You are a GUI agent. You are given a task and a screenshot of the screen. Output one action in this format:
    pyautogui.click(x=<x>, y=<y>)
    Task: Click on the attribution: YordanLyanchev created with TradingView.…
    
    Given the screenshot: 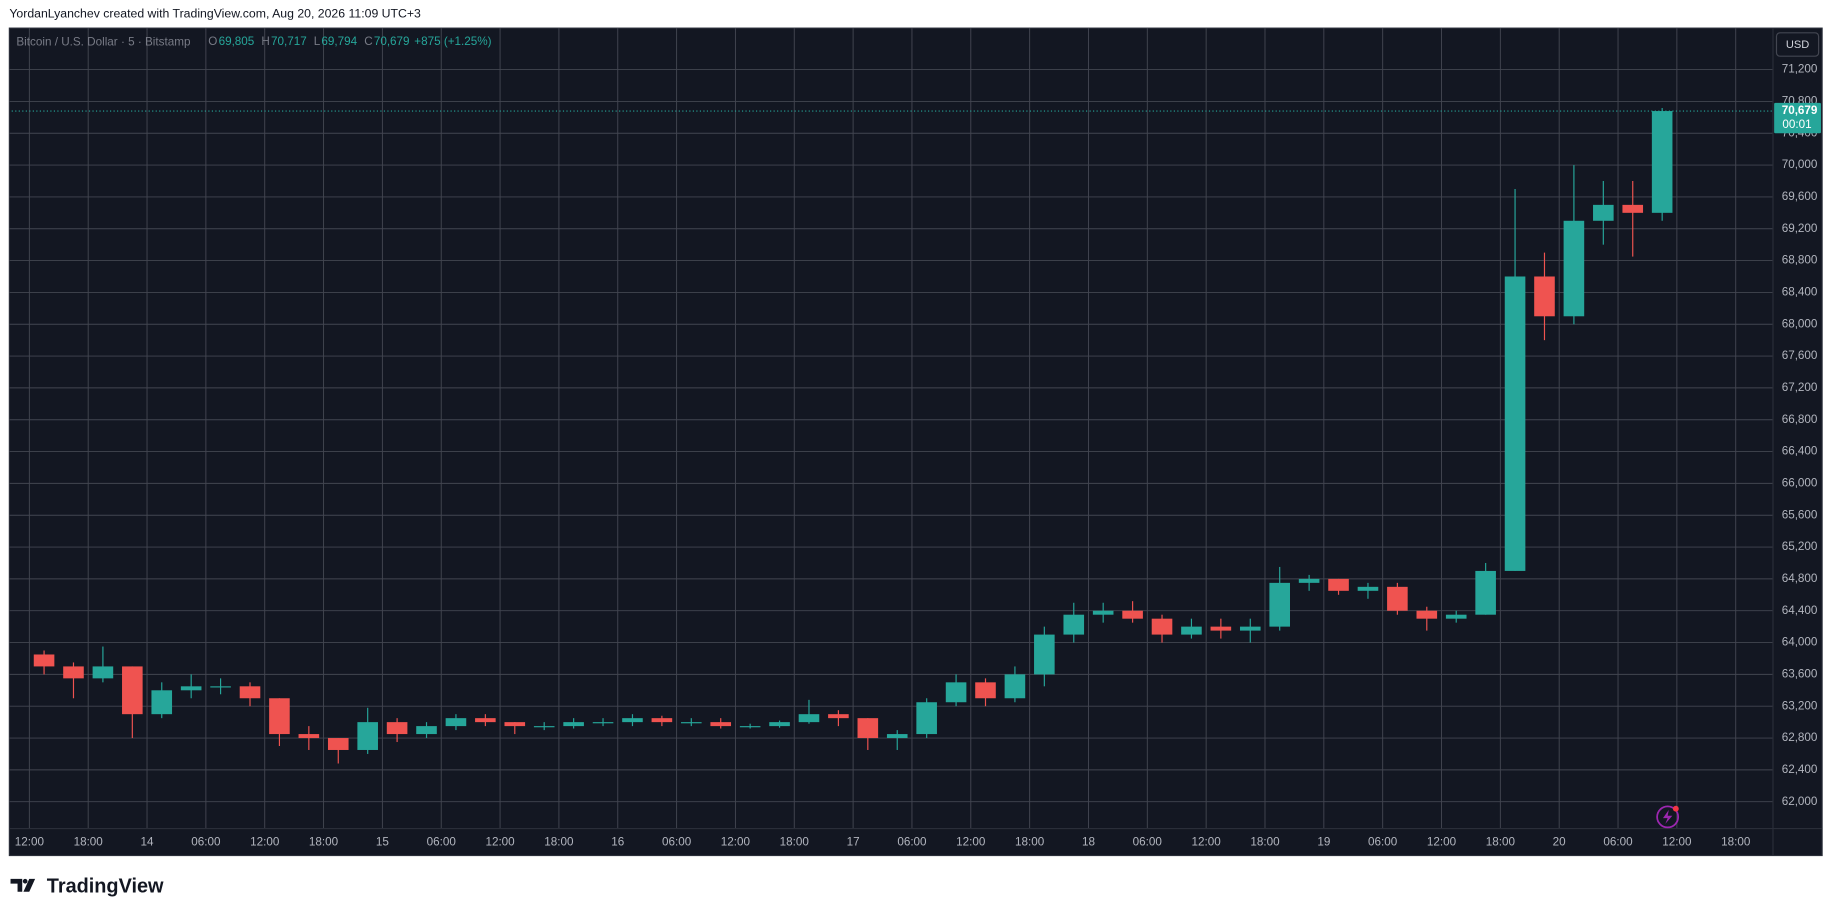 What is the action you would take?
    pyautogui.click(x=215, y=13)
    